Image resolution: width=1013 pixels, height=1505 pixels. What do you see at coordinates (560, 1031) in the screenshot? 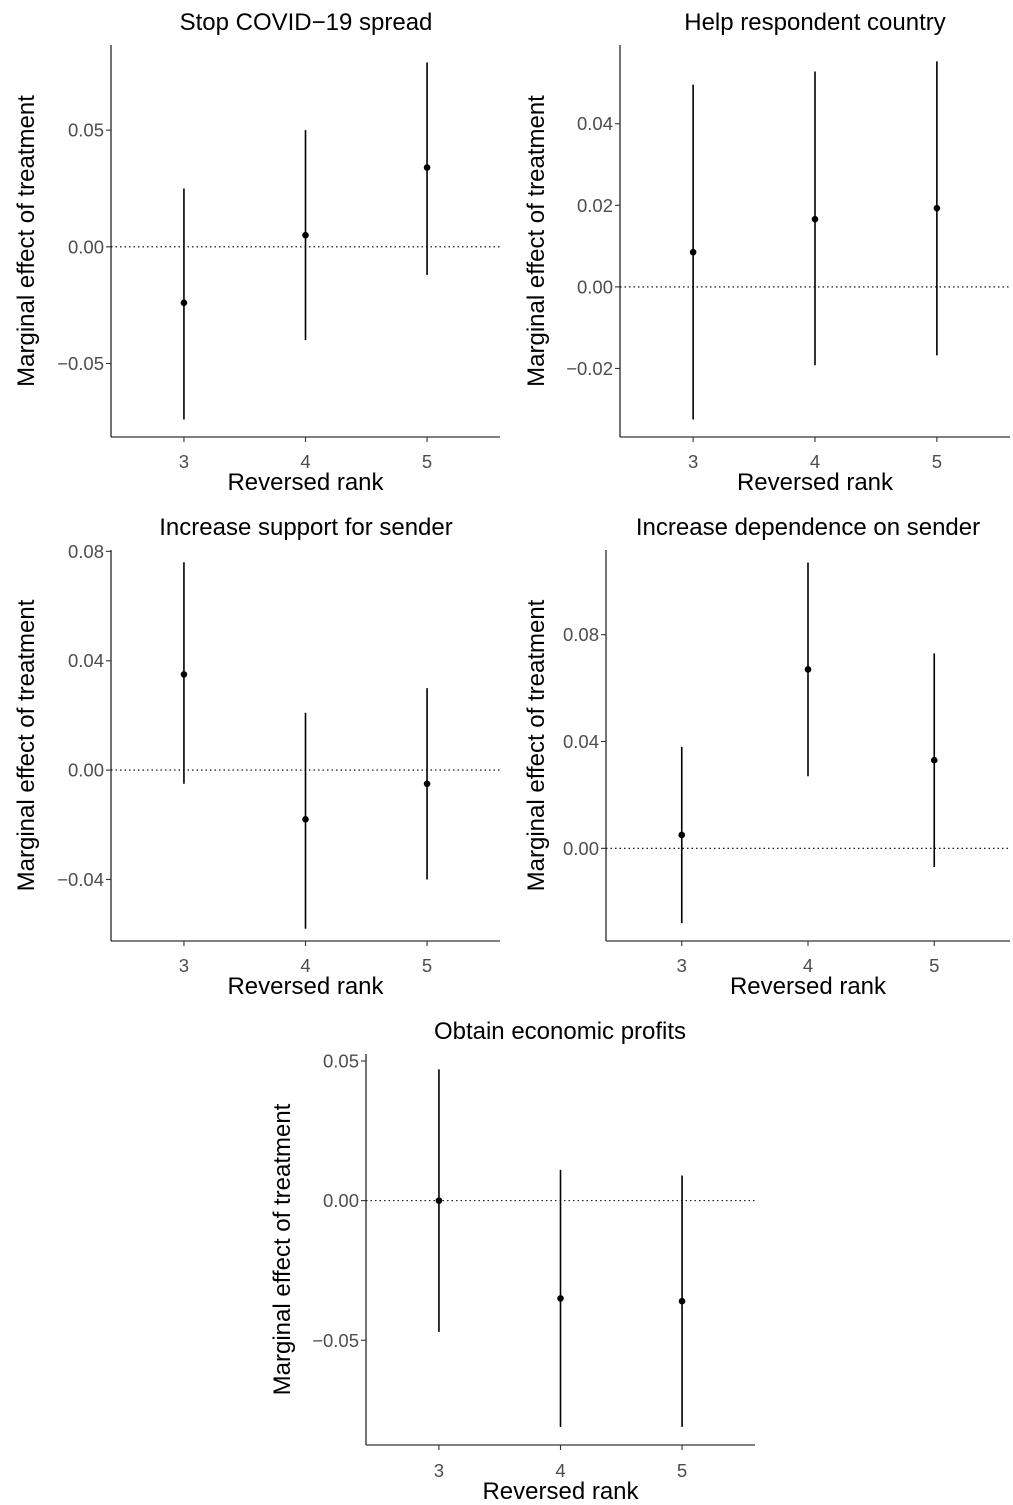
I see `panel-title: Obtain economic profits` at bounding box center [560, 1031].